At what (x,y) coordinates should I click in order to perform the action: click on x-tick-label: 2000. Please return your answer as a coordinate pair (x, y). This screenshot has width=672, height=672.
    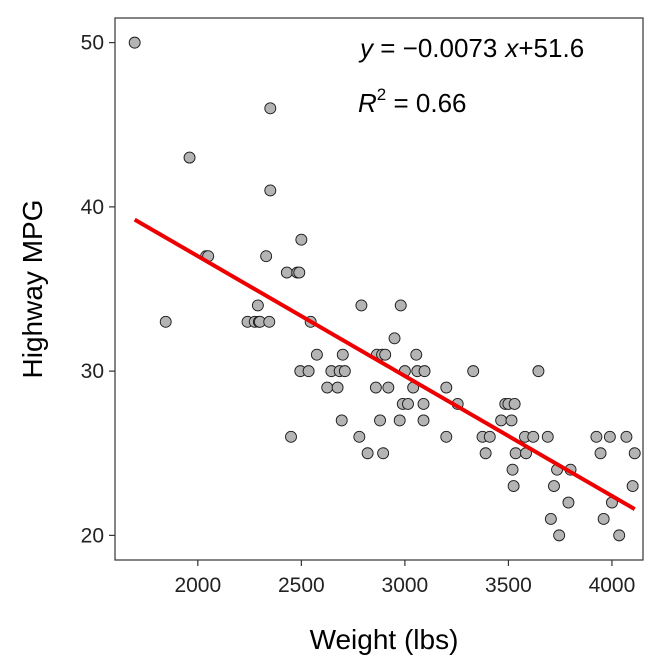
    Looking at the image, I should click on (197, 585).